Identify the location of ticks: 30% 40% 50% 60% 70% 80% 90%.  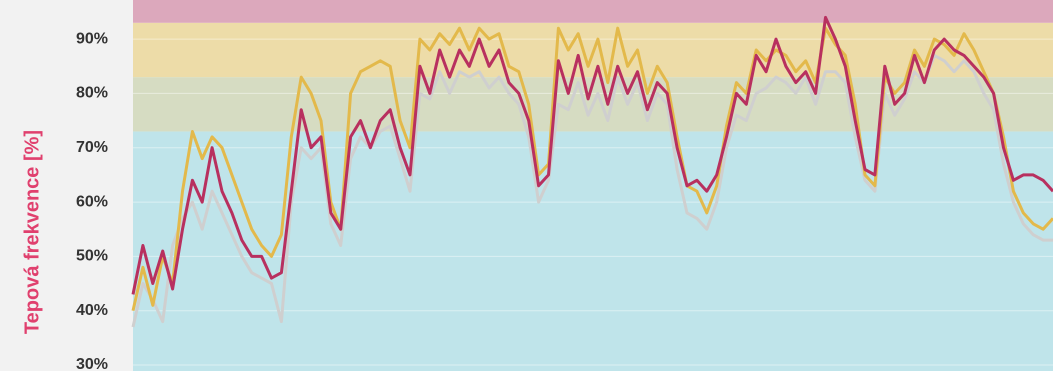
(92, 200).